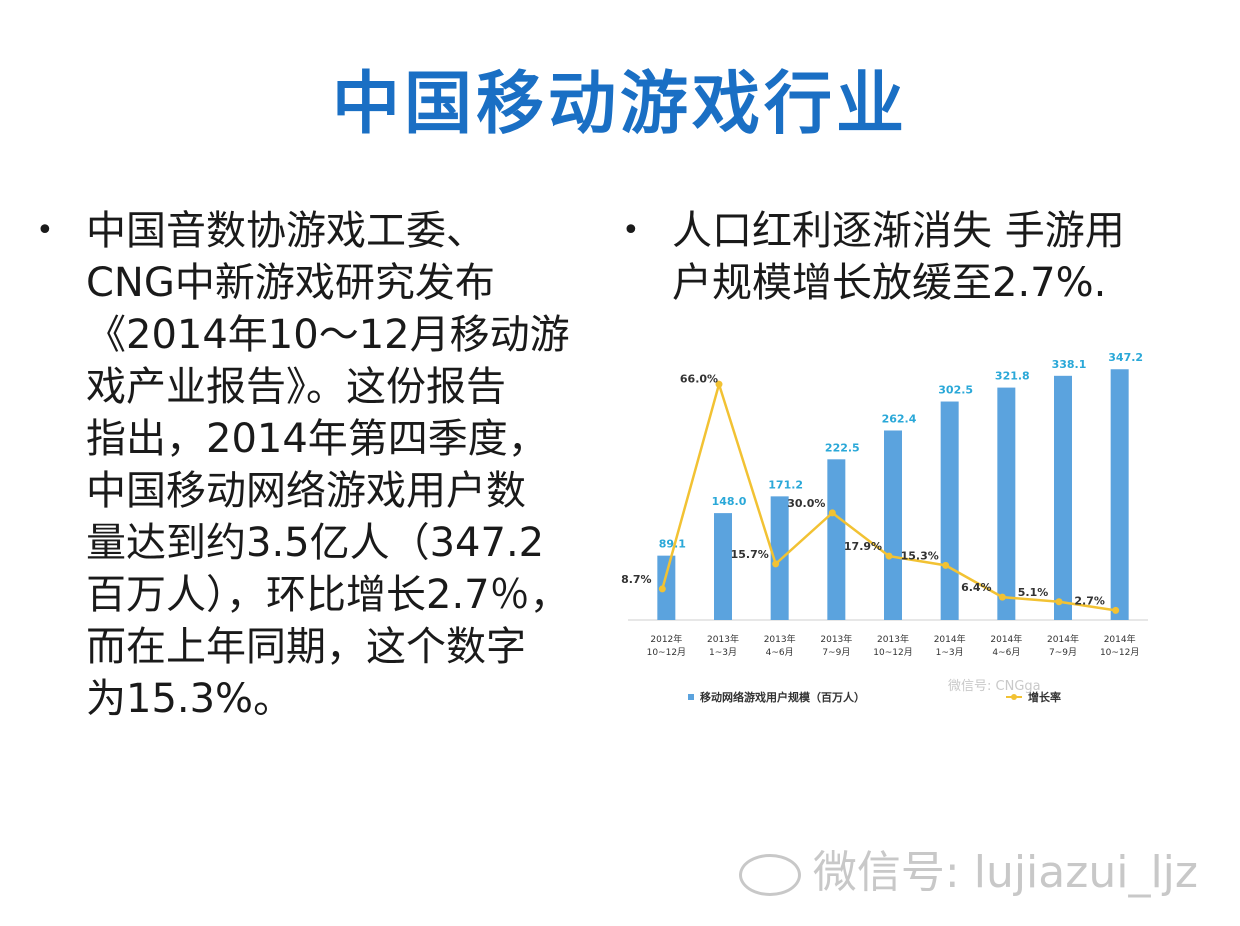 This screenshot has width=1240, height=926. I want to click on x-tick-label: 2012年, so click(666, 639).